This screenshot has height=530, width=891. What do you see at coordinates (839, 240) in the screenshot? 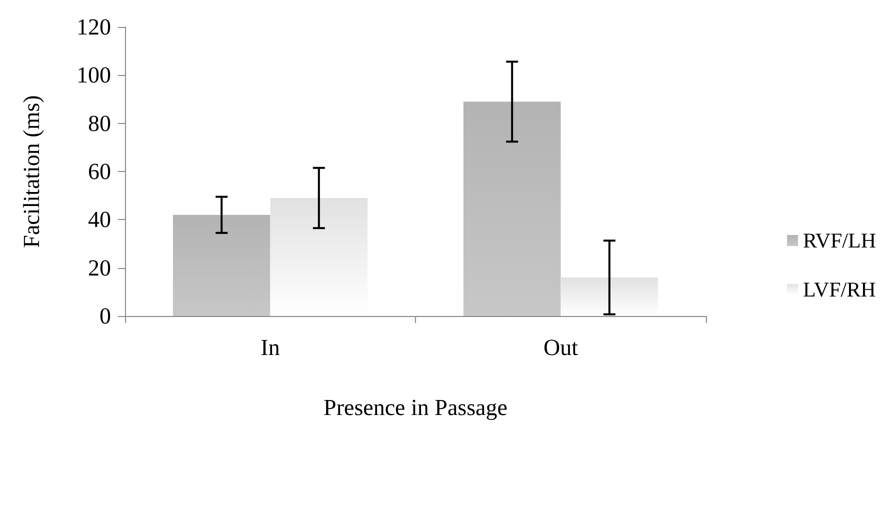
I see `legend-label: RVF/LH` at bounding box center [839, 240].